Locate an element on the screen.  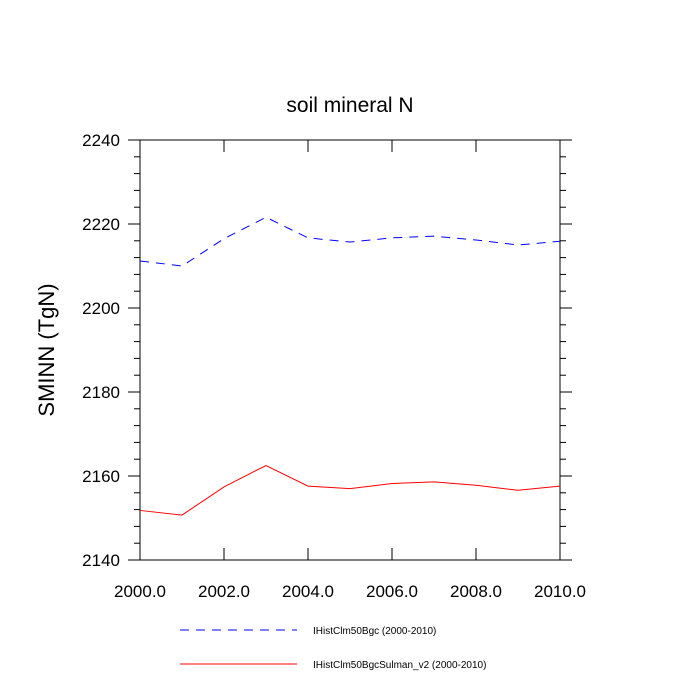
legend-label-0: IHistClm50Bgc (2000-2010) is located at coordinates (374, 631).